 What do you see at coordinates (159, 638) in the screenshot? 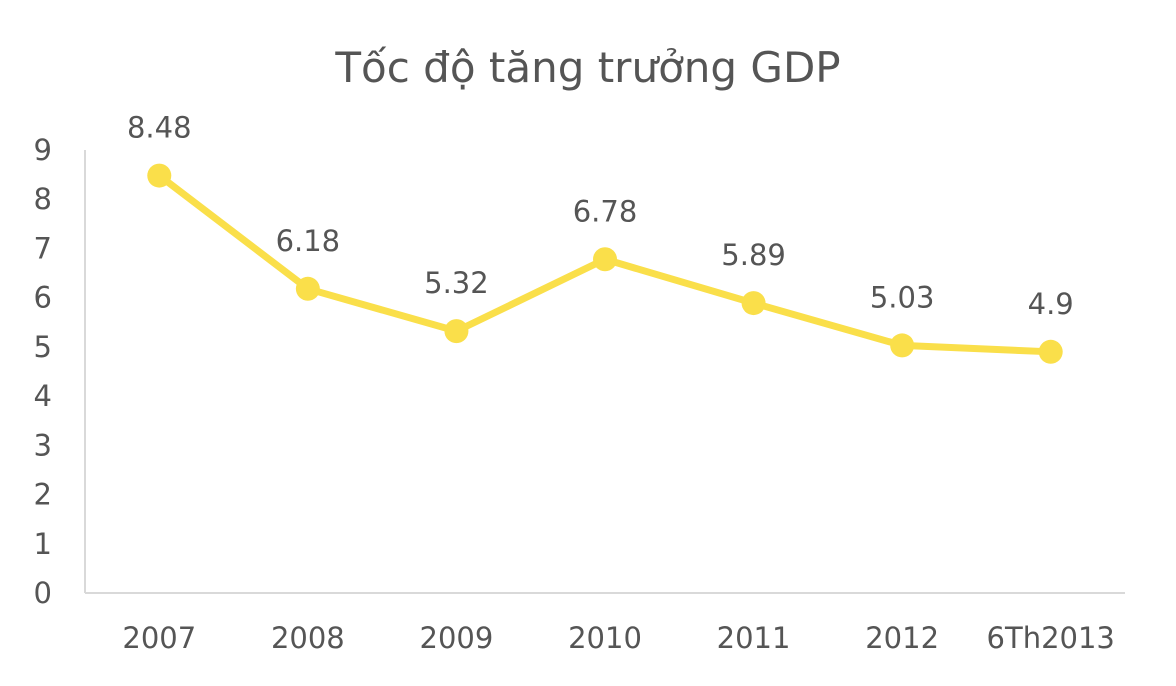
I see `x-tick-label: 2007` at bounding box center [159, 638].